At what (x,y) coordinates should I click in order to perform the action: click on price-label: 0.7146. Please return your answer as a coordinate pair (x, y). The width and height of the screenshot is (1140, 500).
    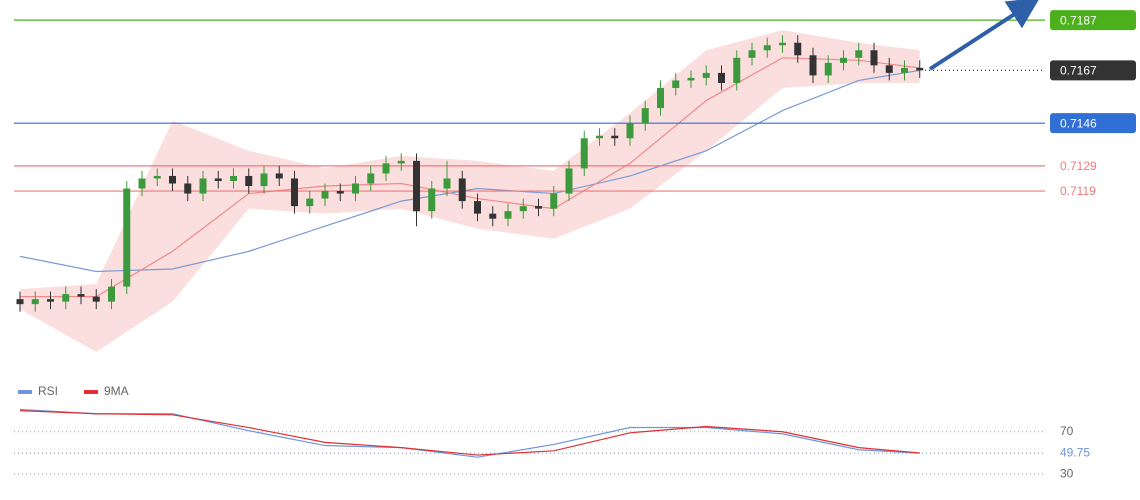
    Looking at the image, I should click on (1078, 123).